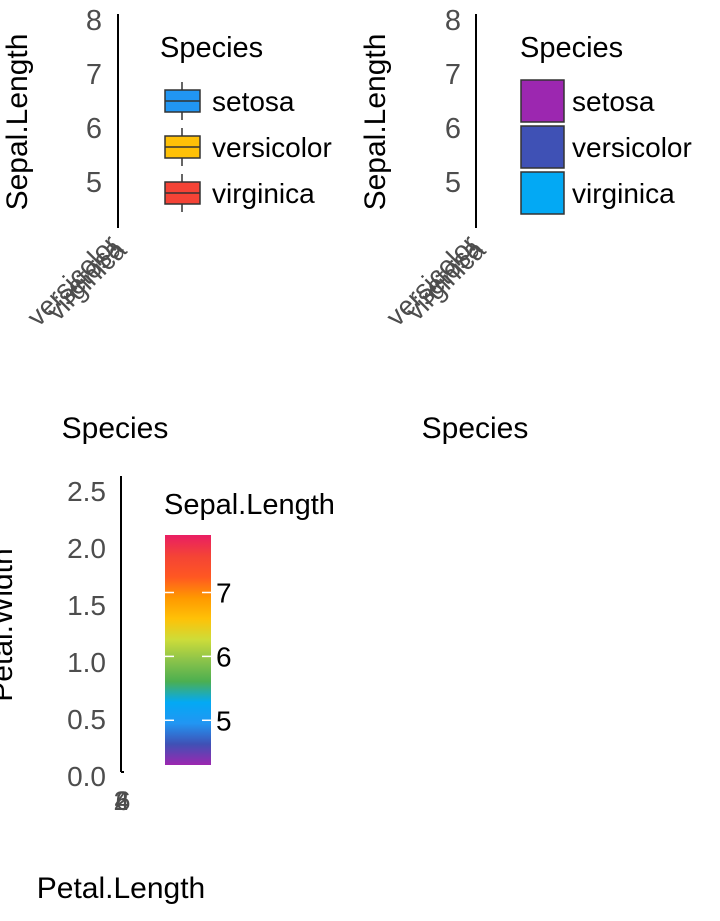 The image size is (720, 921). What do you see at coordinates (86, 491) in the screenshot?
I see `y-tick-label: 2.5` at bounding box center [86, 491].